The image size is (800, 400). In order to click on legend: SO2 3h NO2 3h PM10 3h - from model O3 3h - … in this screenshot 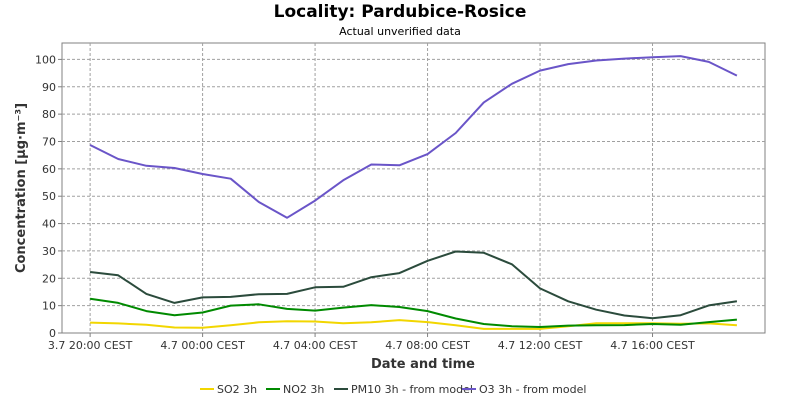, I will do `click(393, 389)`.